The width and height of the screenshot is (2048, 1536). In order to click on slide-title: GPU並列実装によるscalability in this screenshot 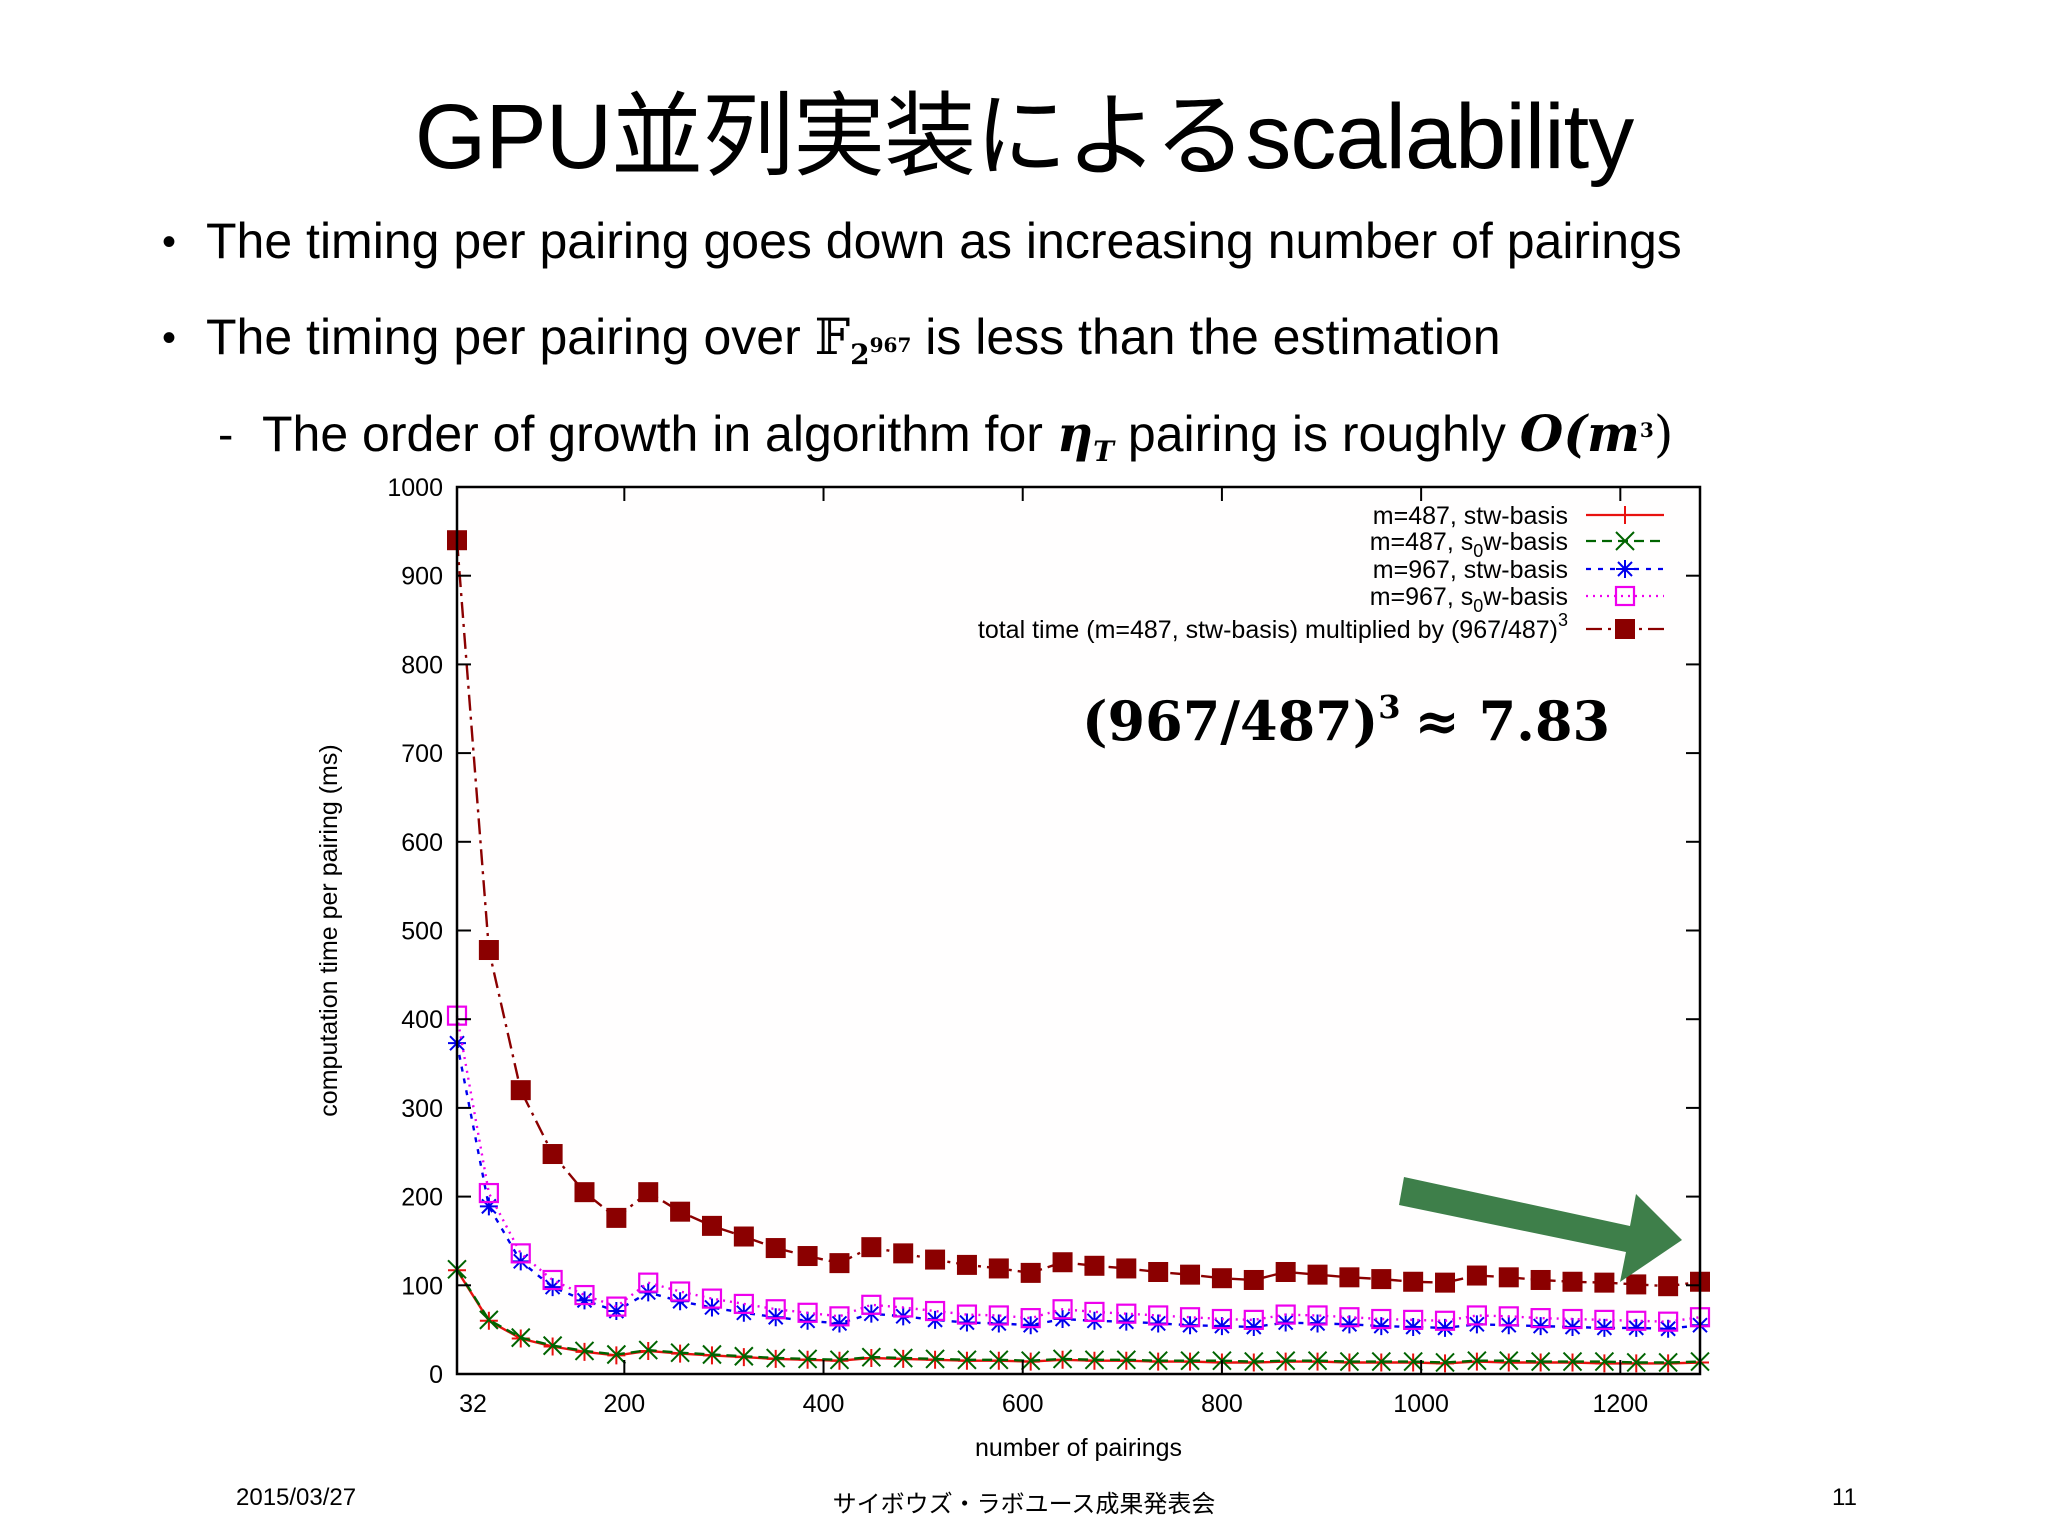, I will do `click(1024, 137)`.